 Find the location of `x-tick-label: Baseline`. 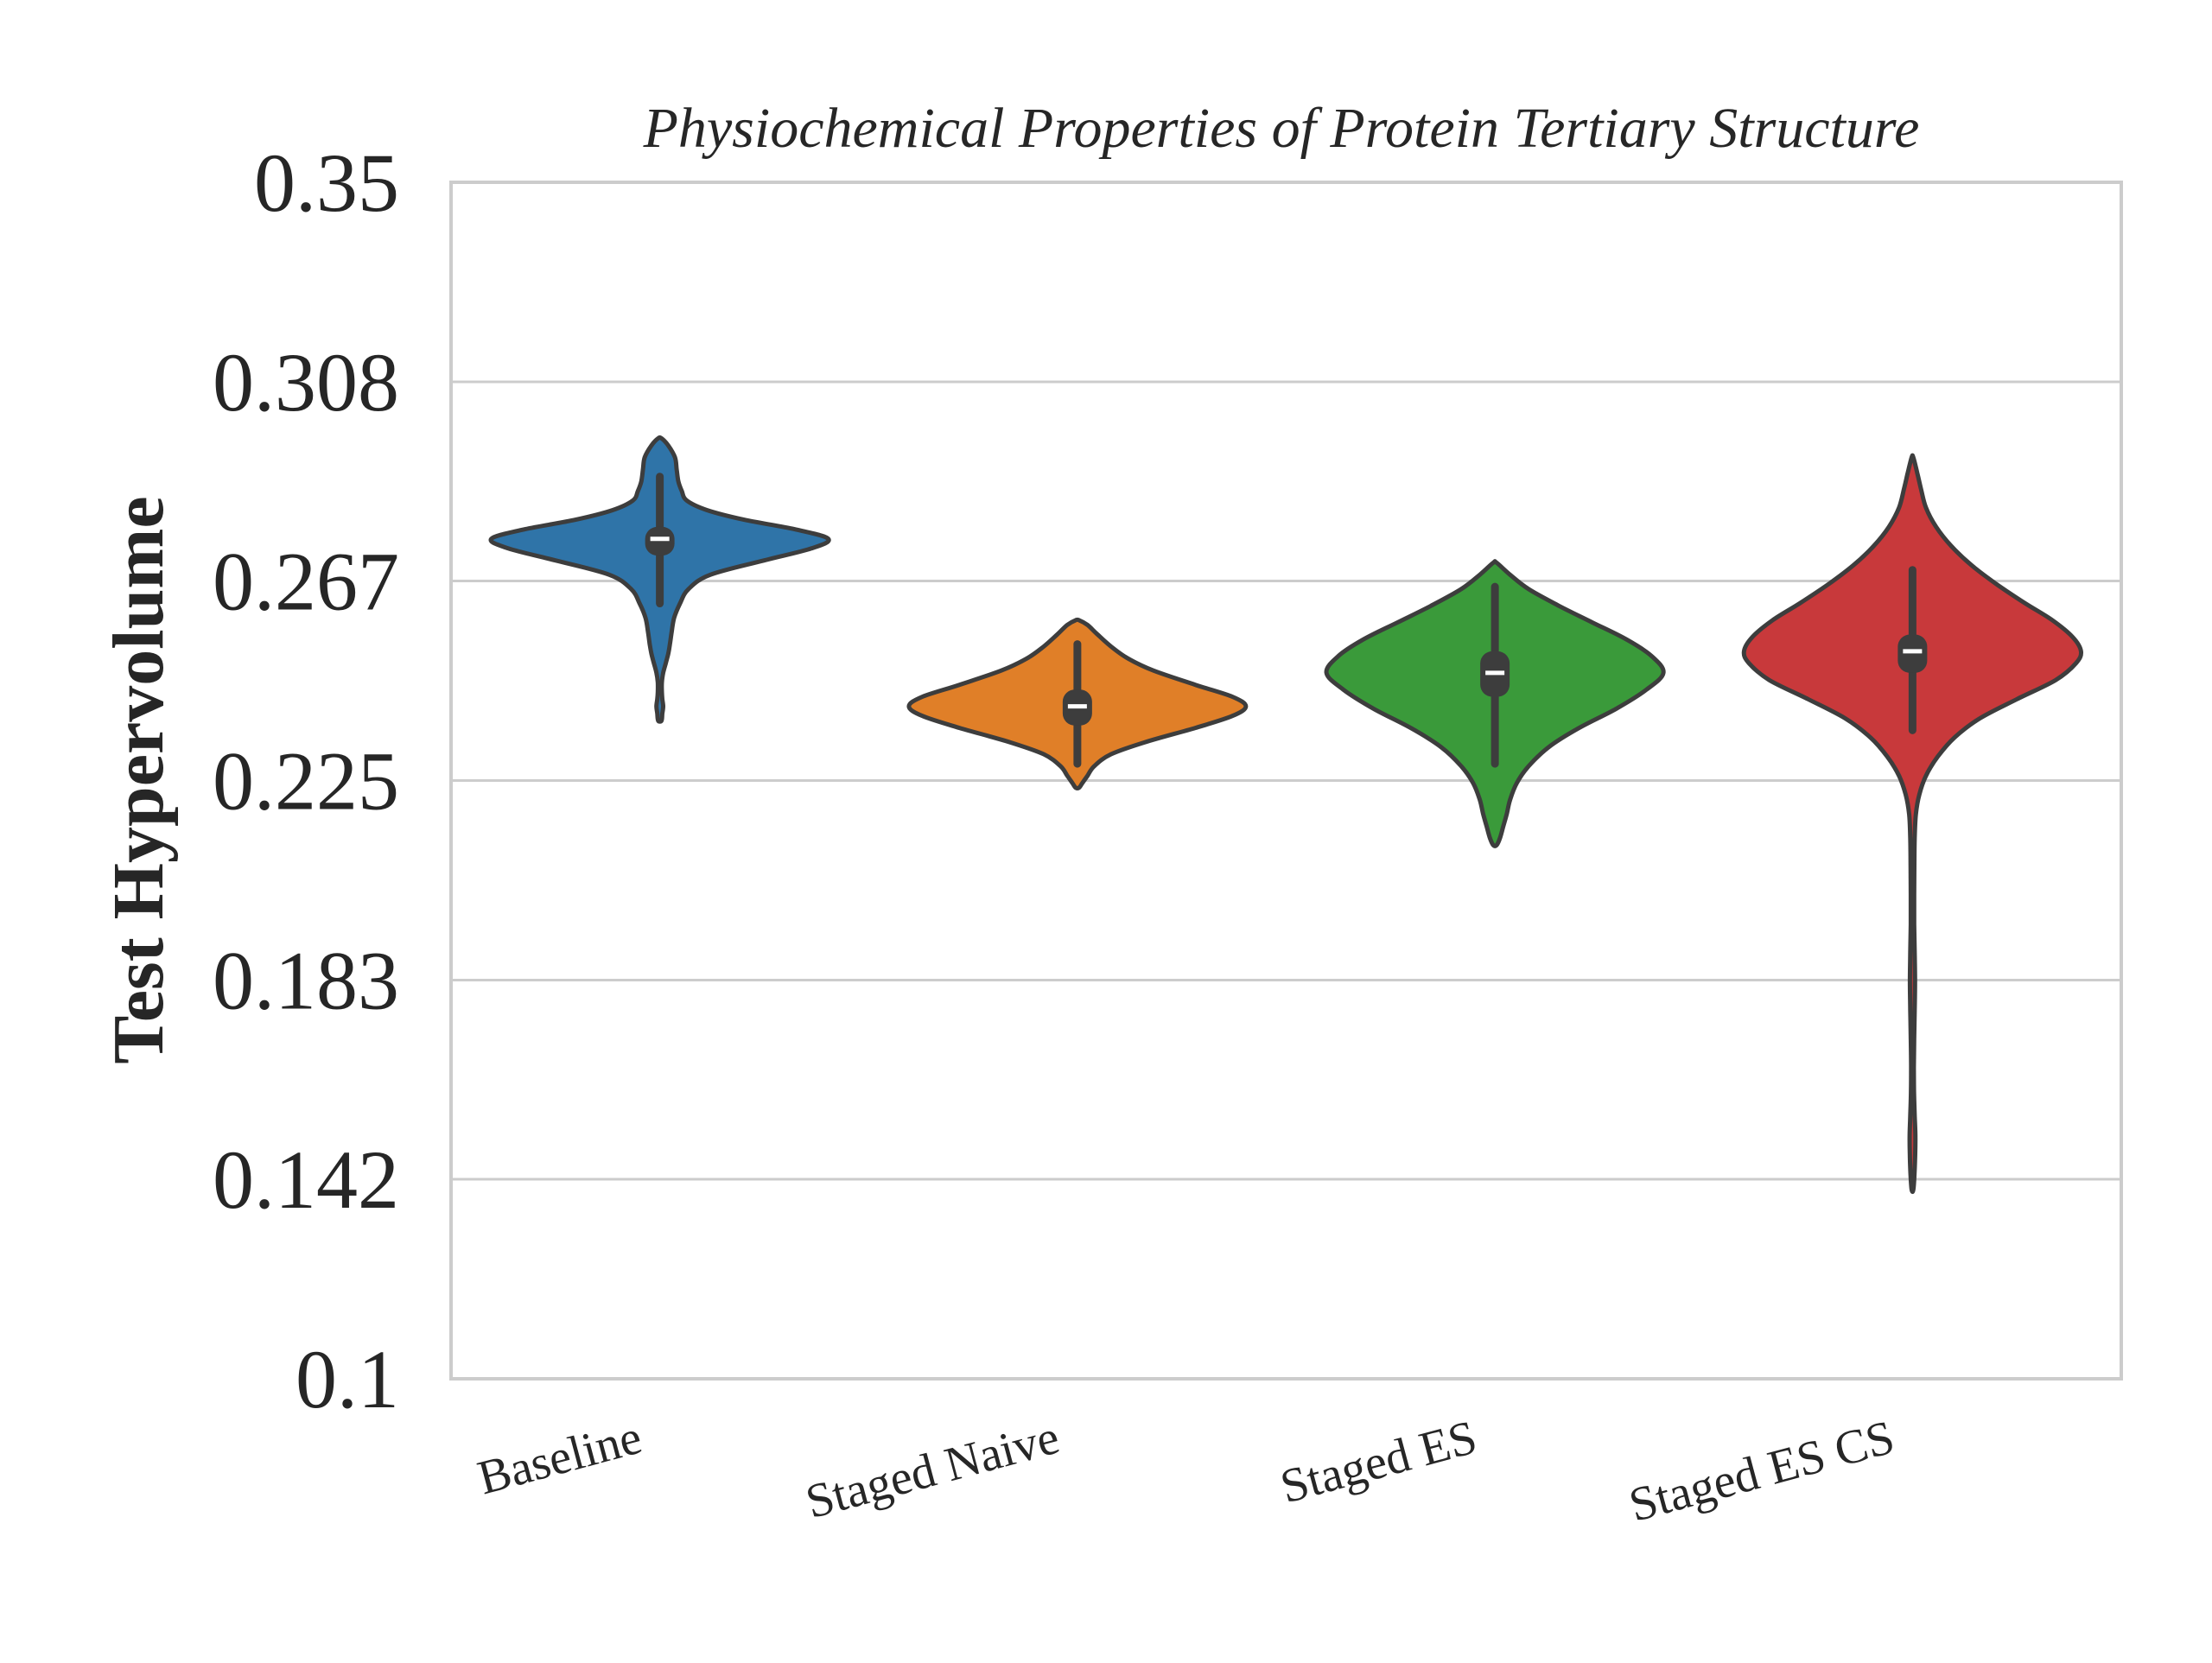

x-tick-label: Baseline is located at coordinates (560, 1459).